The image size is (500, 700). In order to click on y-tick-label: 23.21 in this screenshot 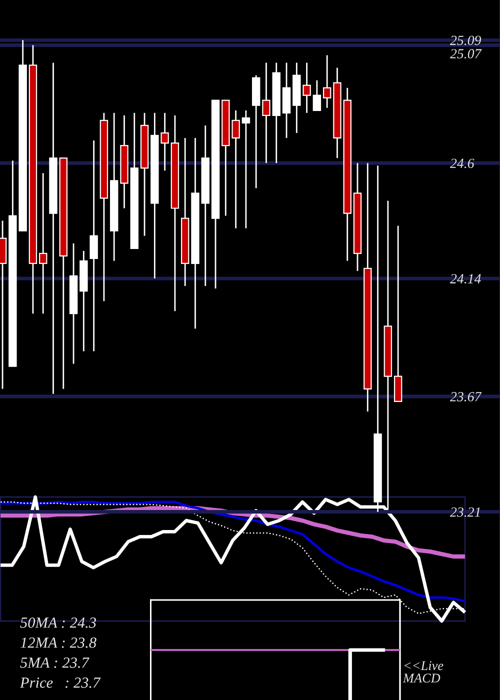, I will do `click(465, 512)`.